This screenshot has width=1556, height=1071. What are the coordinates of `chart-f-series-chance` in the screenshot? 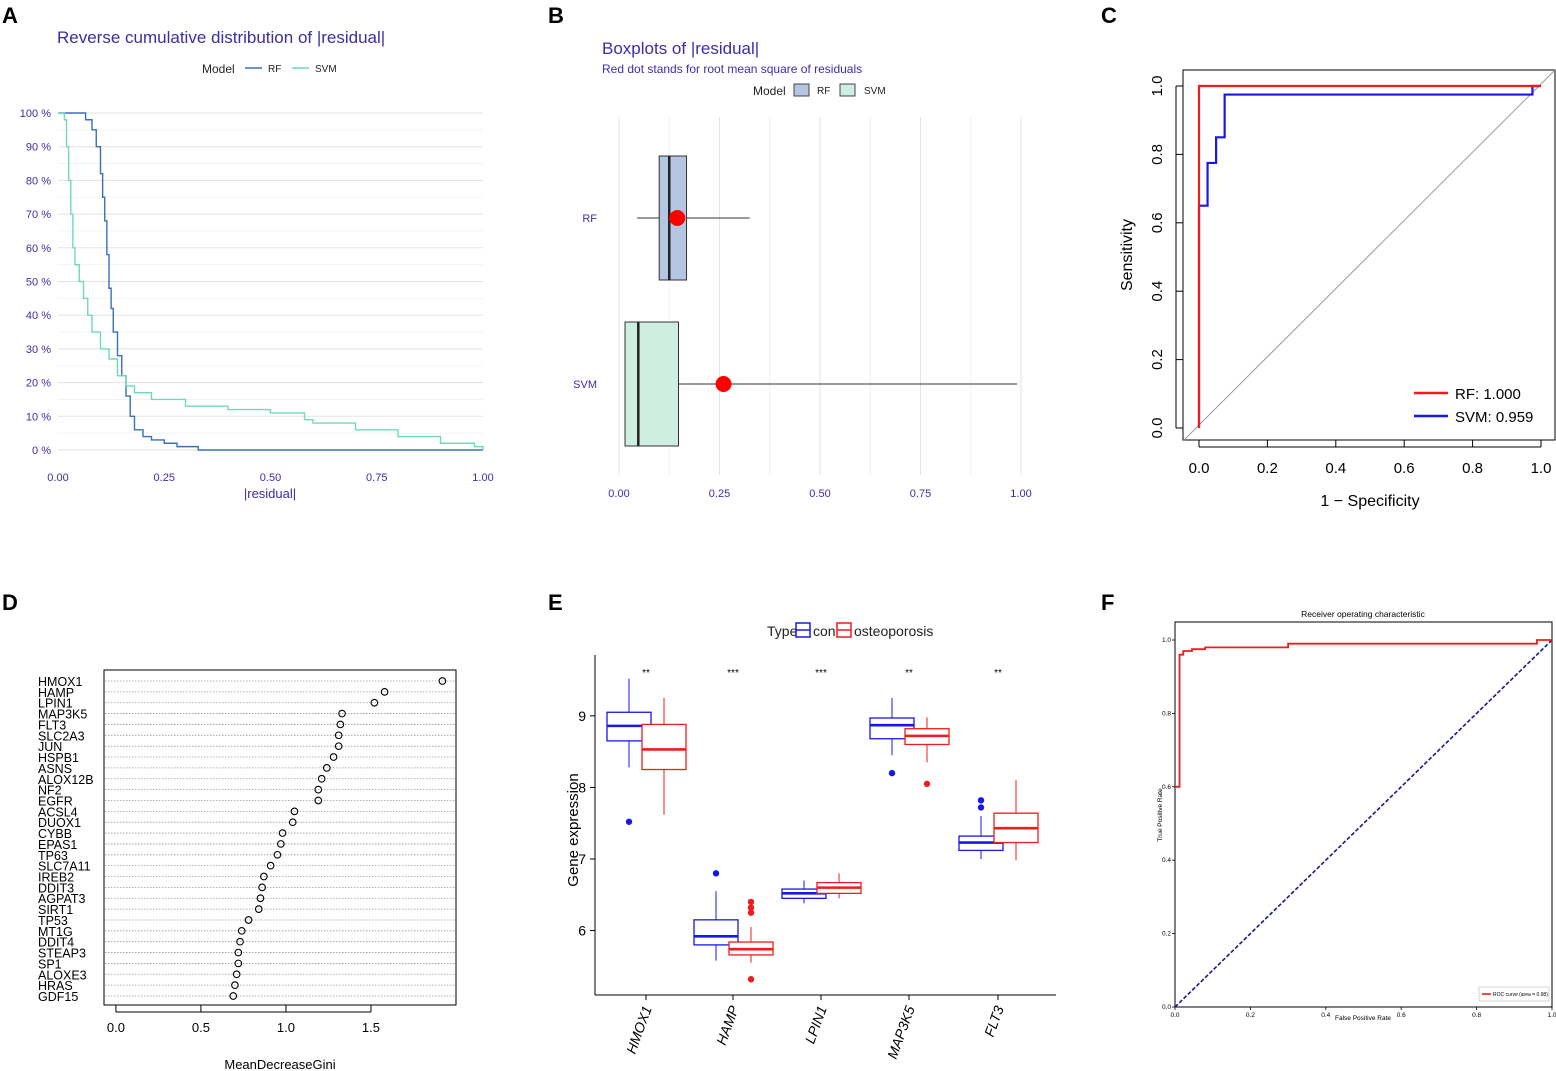 It's located at (1363, 823).